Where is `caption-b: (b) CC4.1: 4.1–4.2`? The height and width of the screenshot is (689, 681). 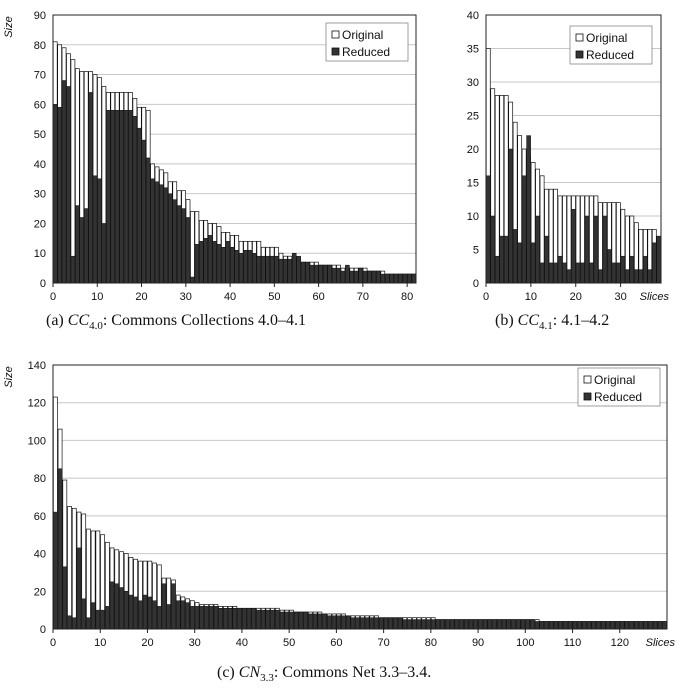 caption-b: (b) CC4.1: 4.1–4.2 is located at coordinates (552, 322).